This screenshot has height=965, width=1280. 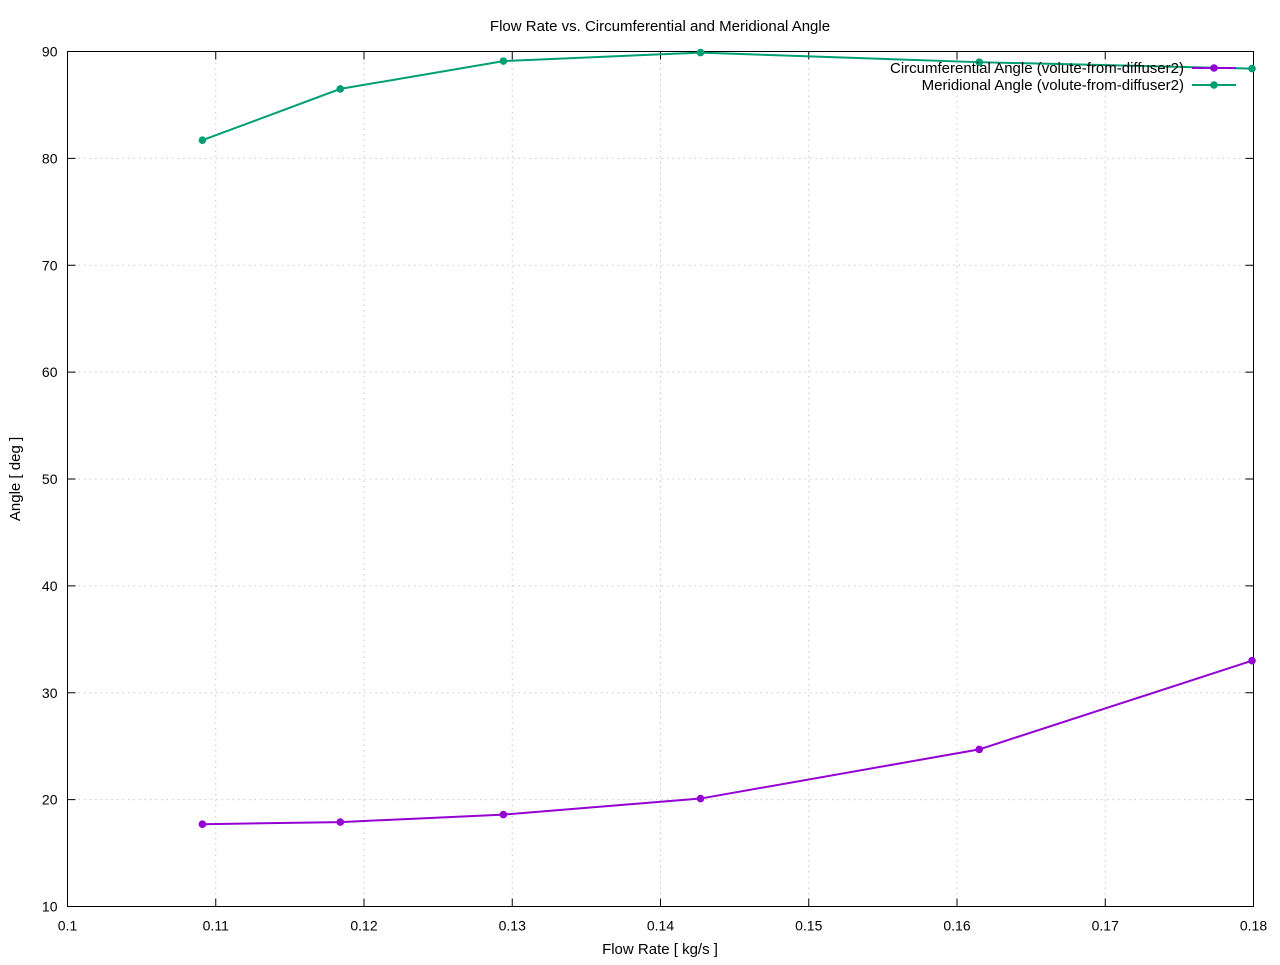 I want to click on y-tick-label: 10, so click(x=50, y=907).